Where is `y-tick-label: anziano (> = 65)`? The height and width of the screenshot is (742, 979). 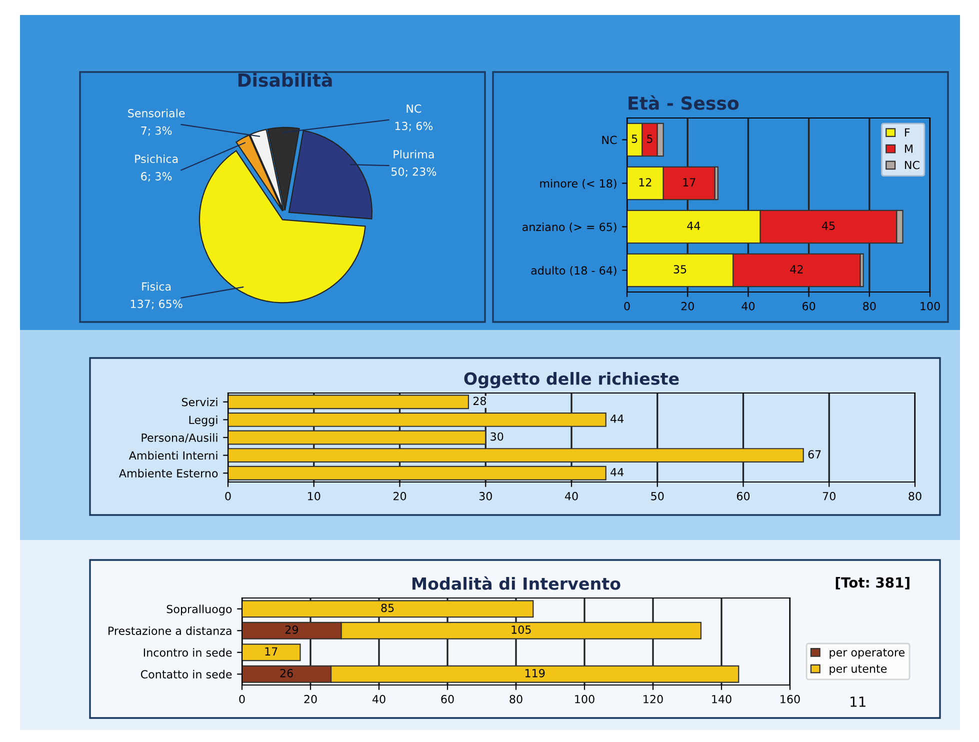
y-tick-label: anziano (> = 65) is located at coordinates (569, 227).